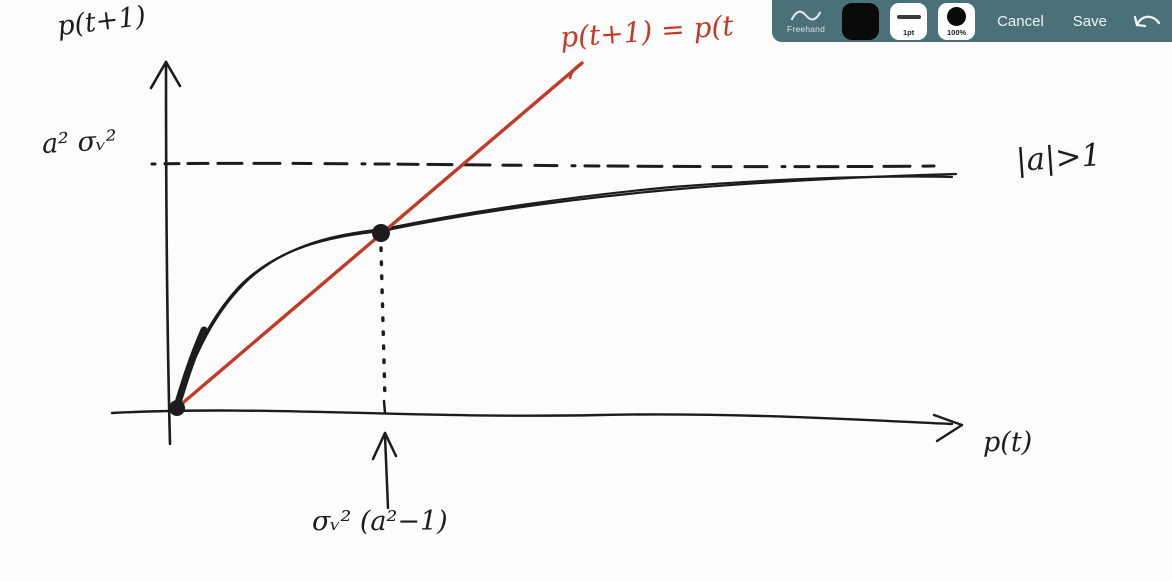  I want to click on annotation-toolbar: Freehand 1pt 100% Cancel Save, so click(972, 21).